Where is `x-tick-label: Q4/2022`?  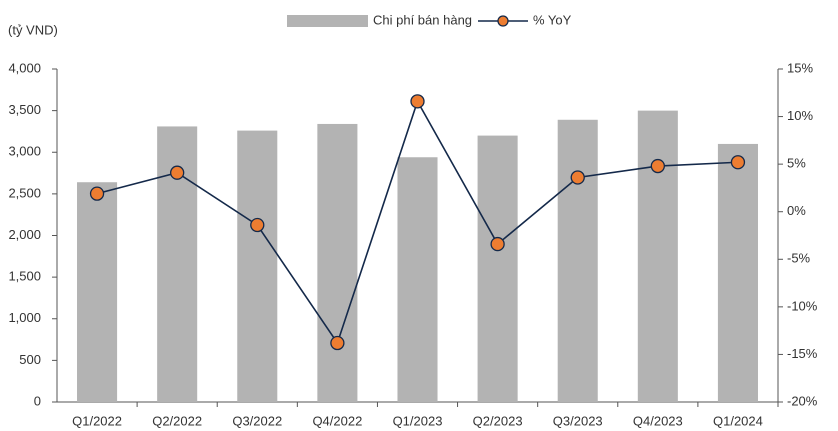 x-tick-label: Q4/2022 is located at coordinates (337, 420).